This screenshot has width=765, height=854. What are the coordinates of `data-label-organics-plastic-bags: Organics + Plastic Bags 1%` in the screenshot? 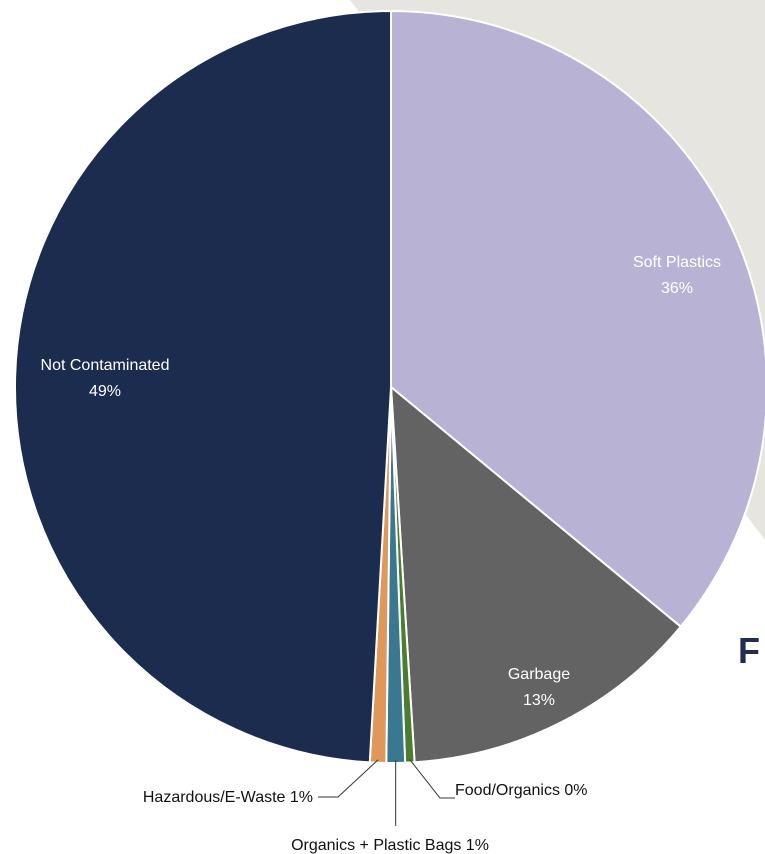 It's located at (390, 845).